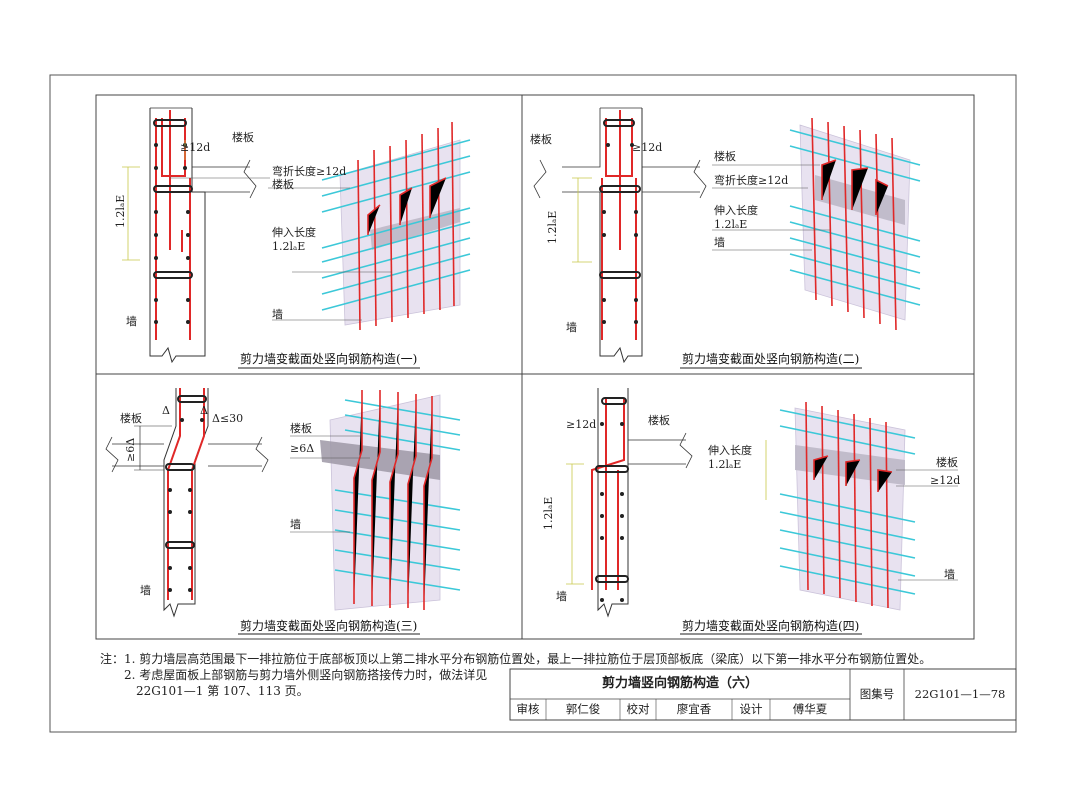 This screenshot has height=794, width=1077. Describe the element at coordinates (638, 709) in the screenshot. I see `check-label: 校对` at that location.